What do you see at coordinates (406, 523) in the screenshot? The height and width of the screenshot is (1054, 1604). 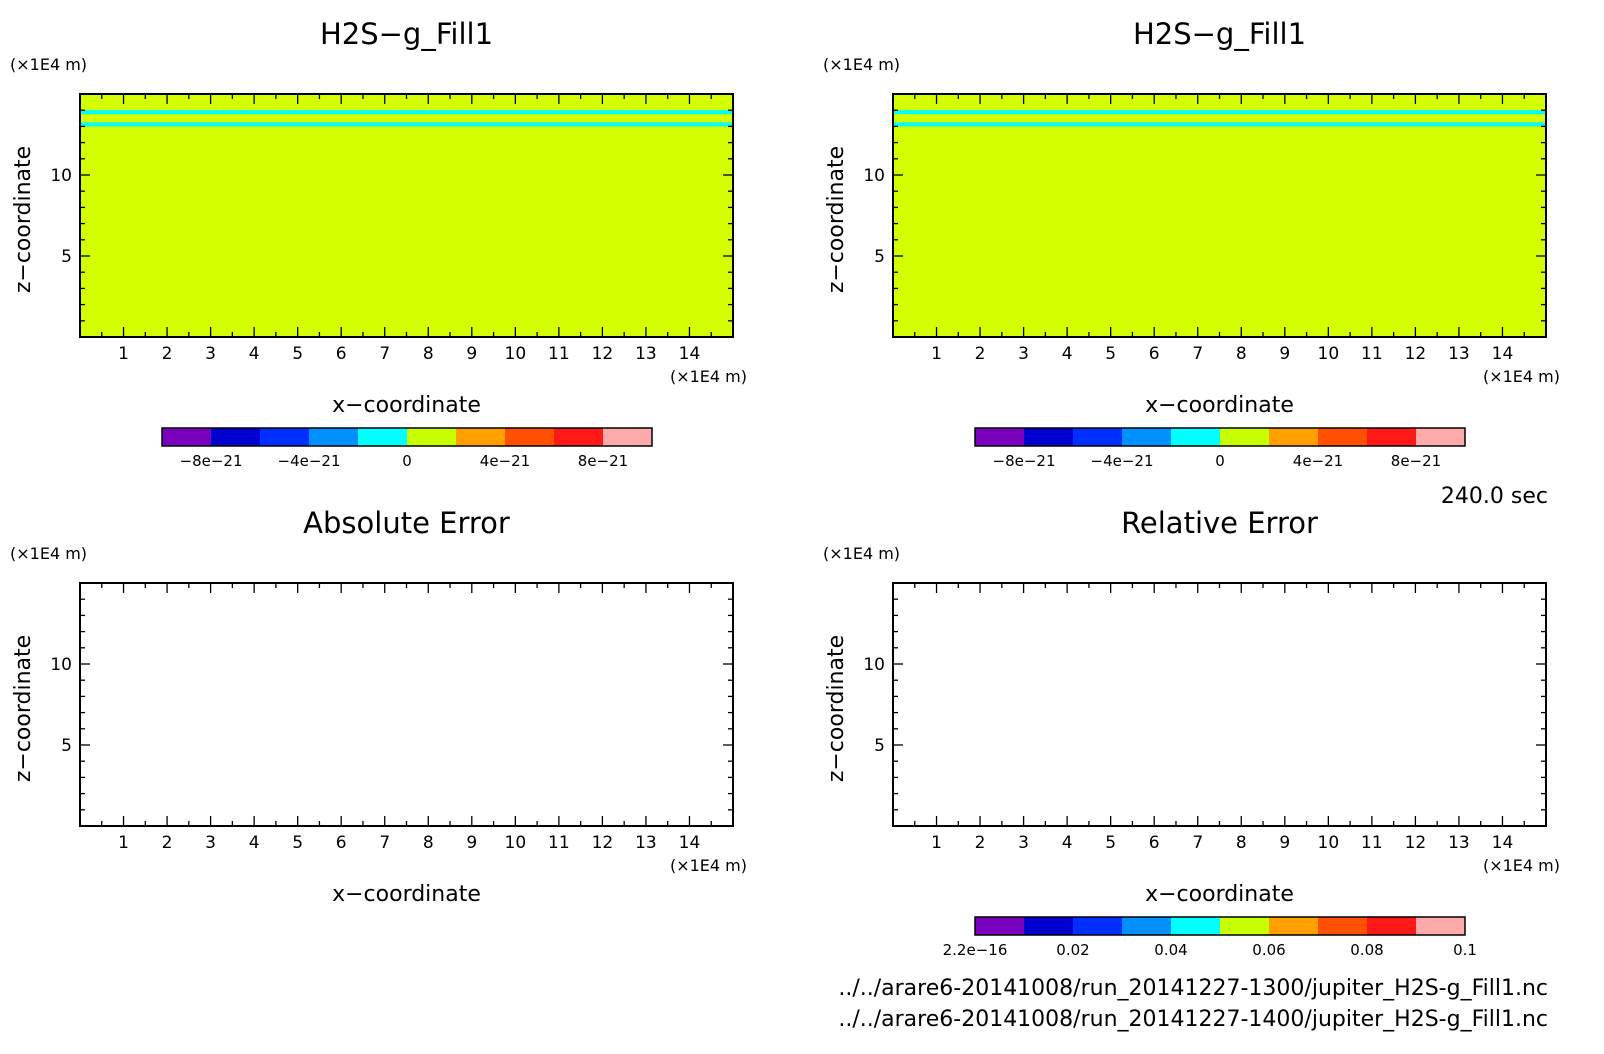 I see `panel-title: Absolute Error` at bounding box center [406, 523].